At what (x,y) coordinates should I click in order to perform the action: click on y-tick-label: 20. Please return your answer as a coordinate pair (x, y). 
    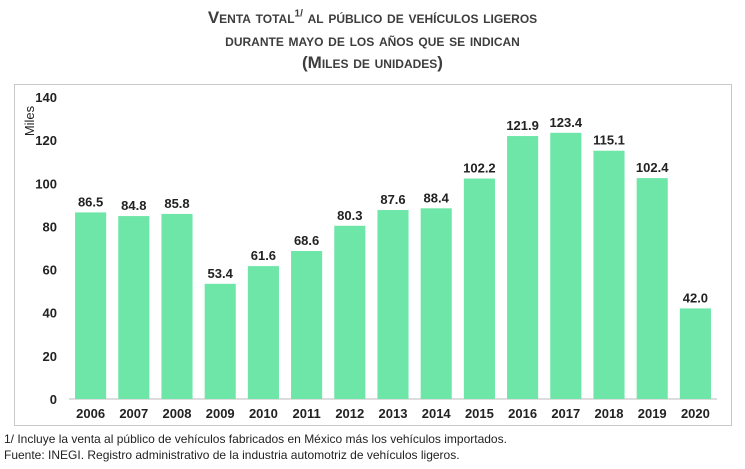
    Looking at the image, I should click on (50, 356).